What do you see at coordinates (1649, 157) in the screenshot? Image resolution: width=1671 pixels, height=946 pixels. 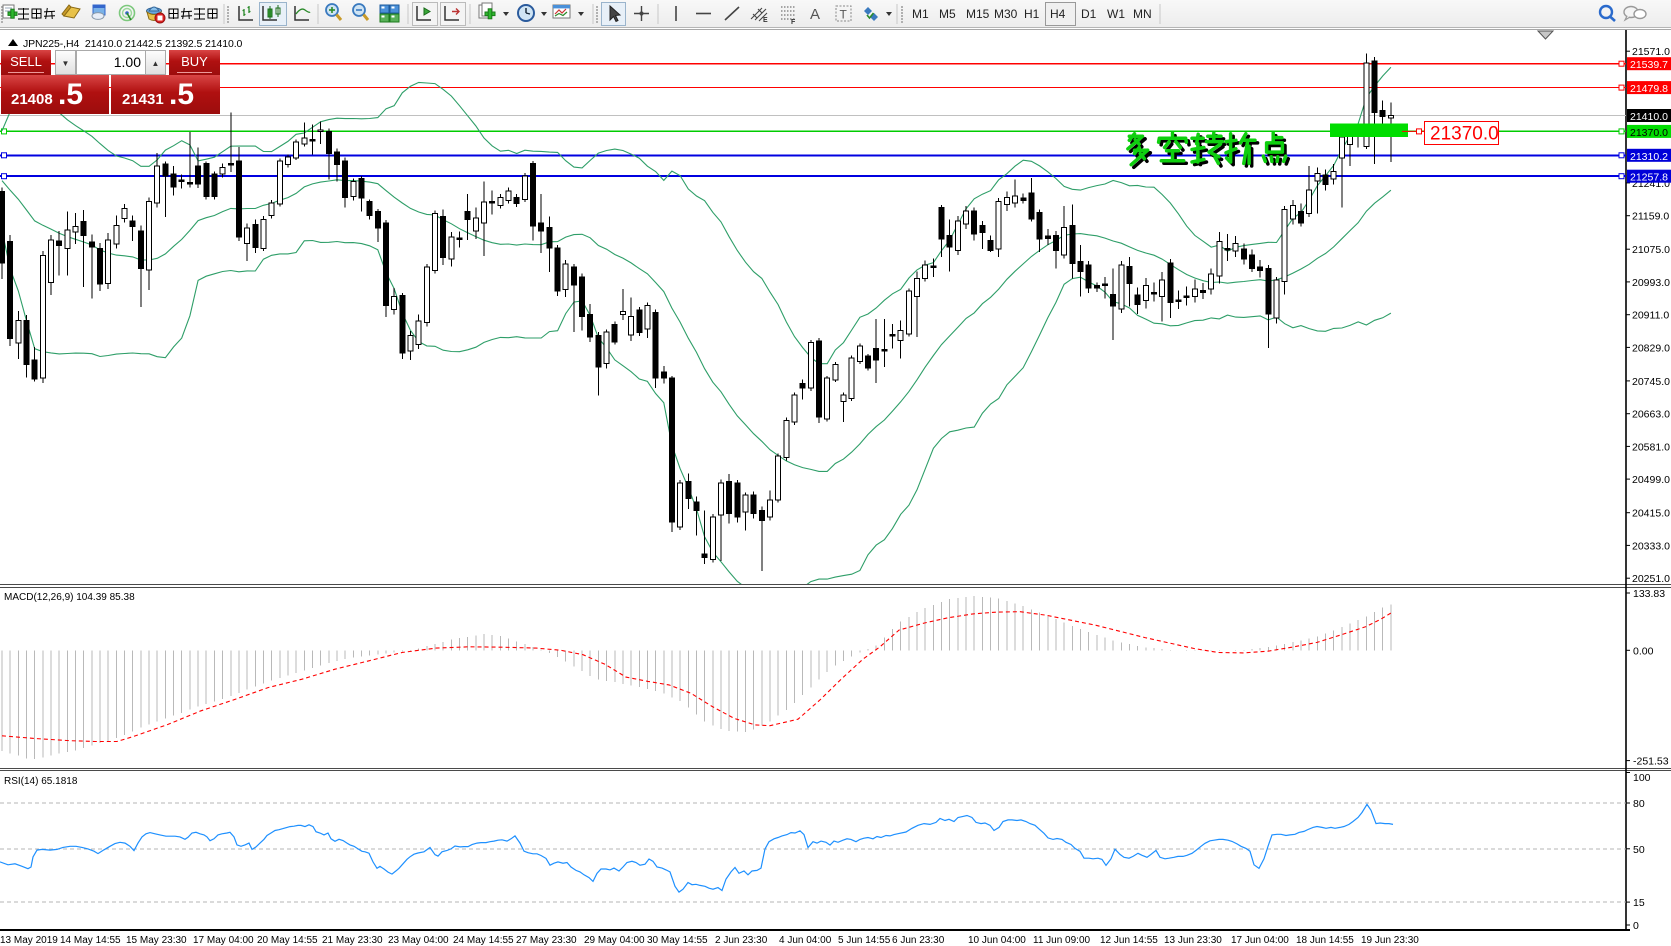 I see `svg-text: 21310.2` at bounding box center [1649, 157].